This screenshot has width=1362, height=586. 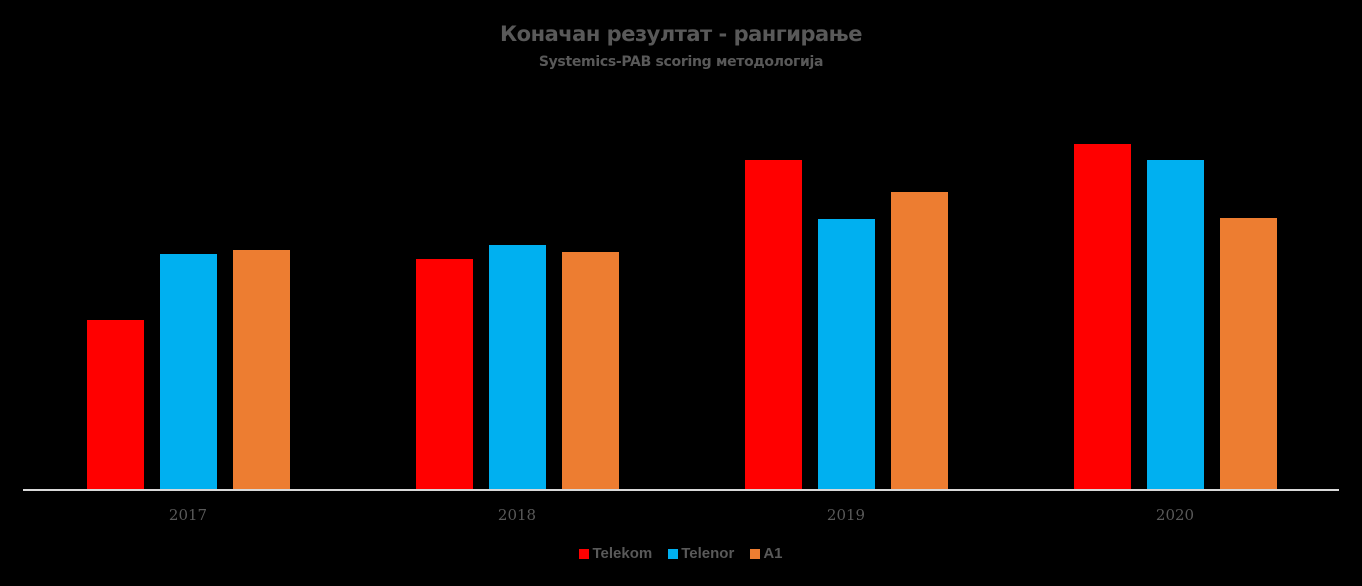 I want to click on legend-item-telekom: Telekom, so click(x=615, y=553).